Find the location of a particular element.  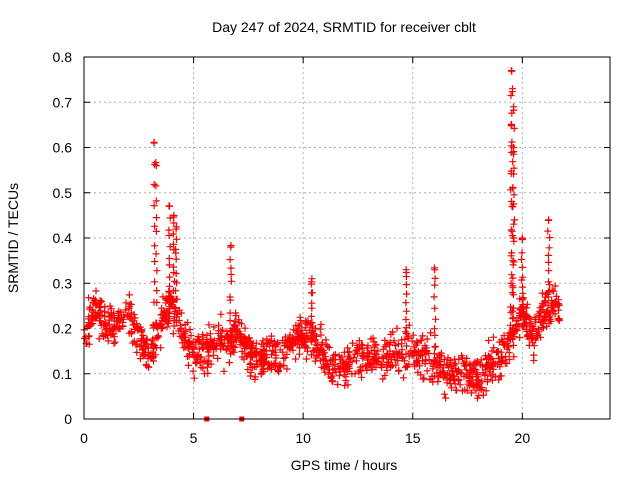

x-tick-label: 10 is located at coordinates (303, 438).